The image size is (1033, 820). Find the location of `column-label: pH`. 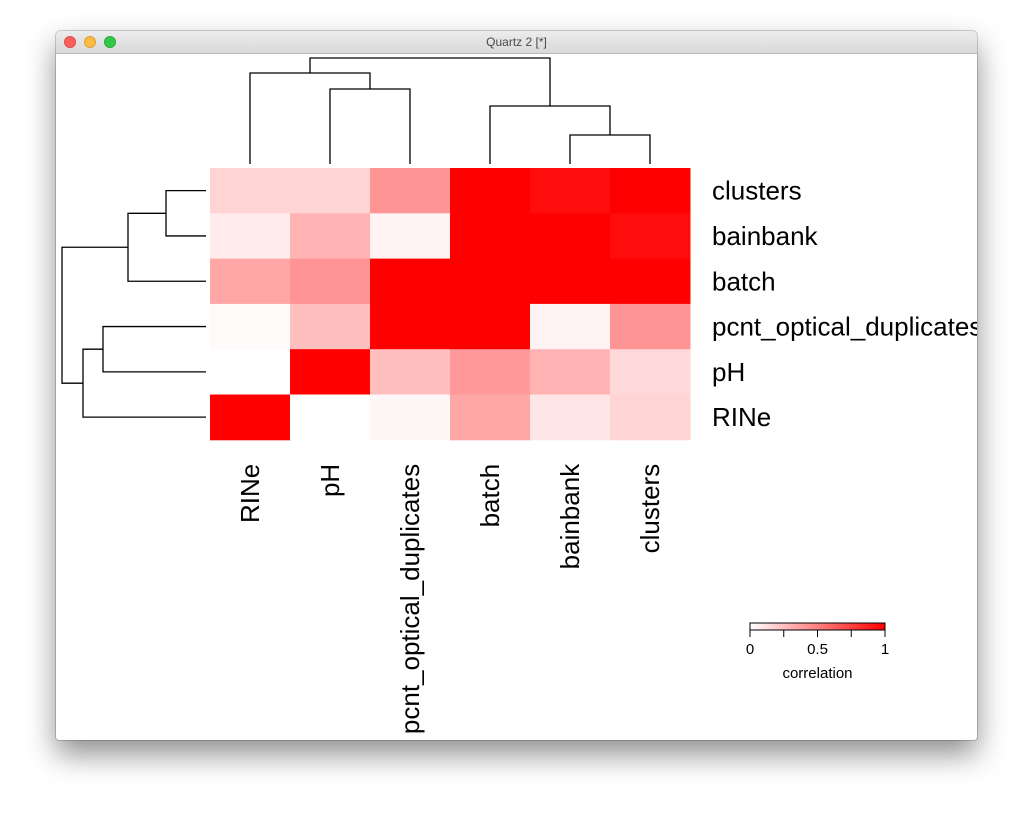

column-label: pH is located at coordinates (330, 480).